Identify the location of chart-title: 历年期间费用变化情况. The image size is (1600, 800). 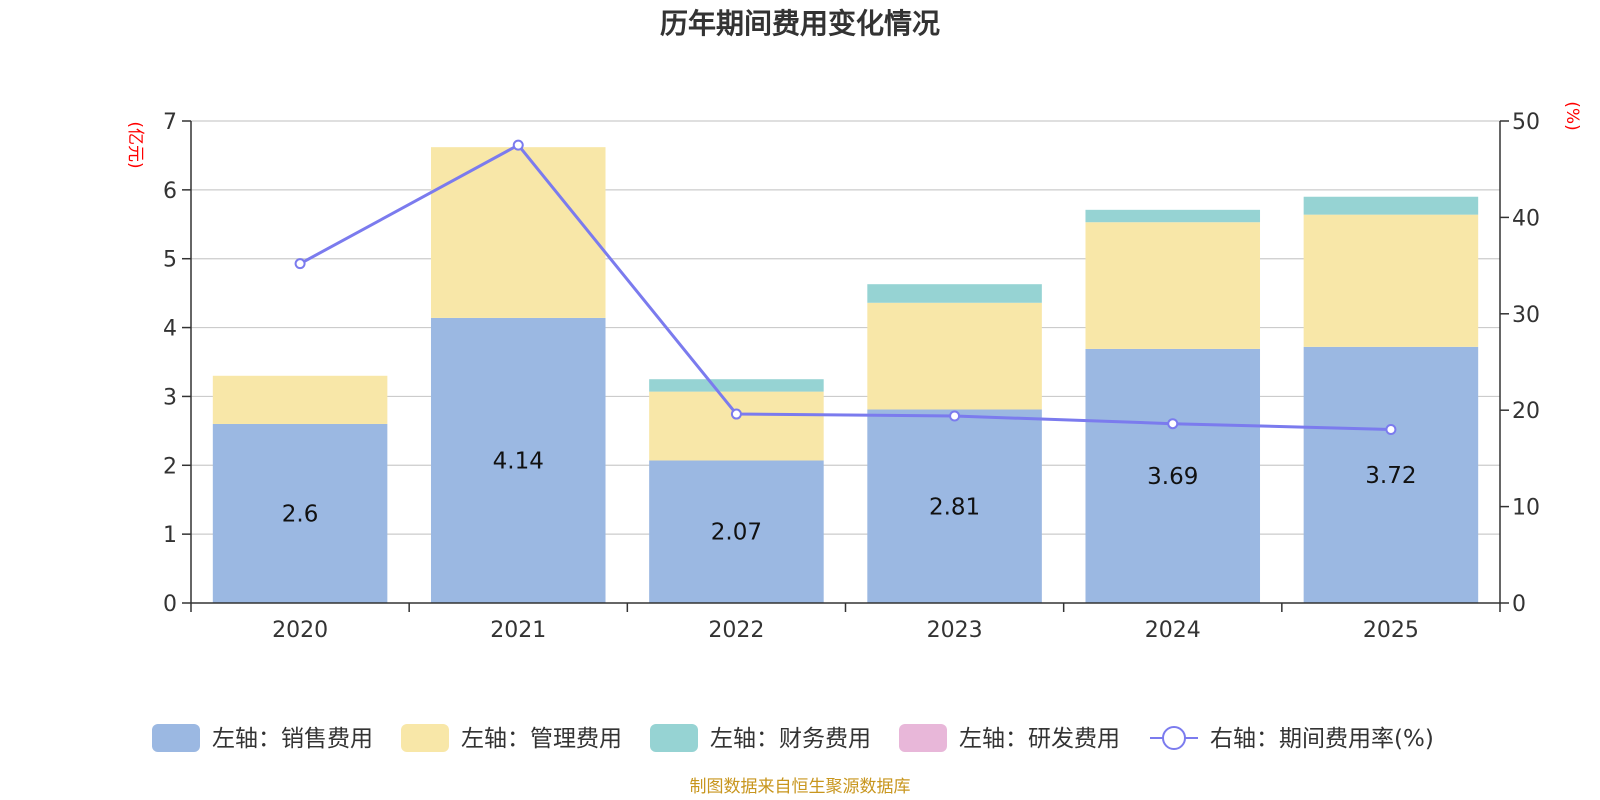
(800, 23).